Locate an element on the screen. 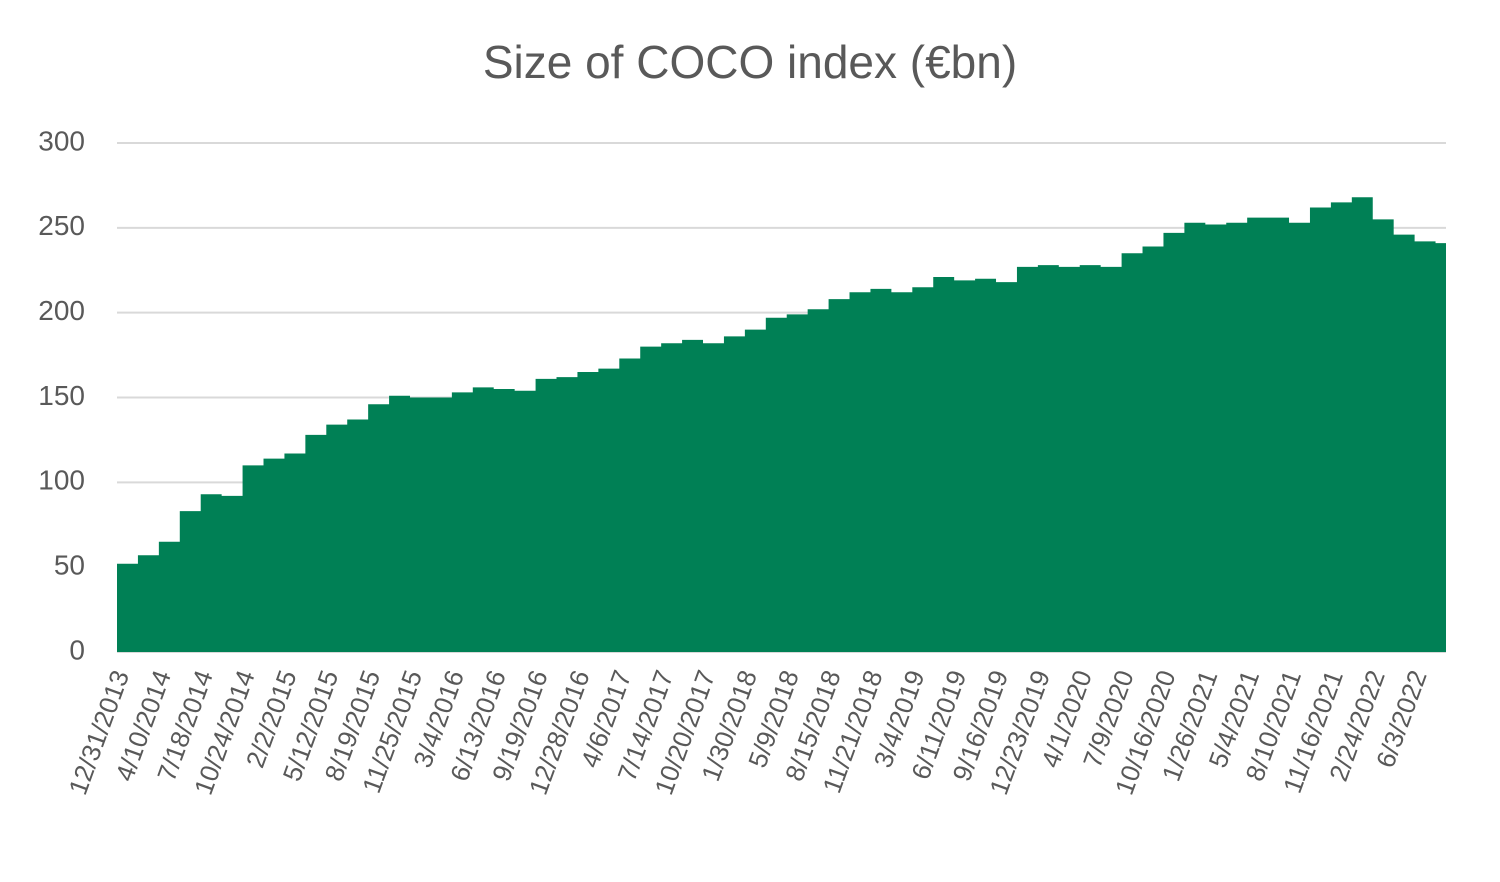 This screenshot has width=1500, height=882. y-tick-label: 200 is located at coordinates (61, 310).